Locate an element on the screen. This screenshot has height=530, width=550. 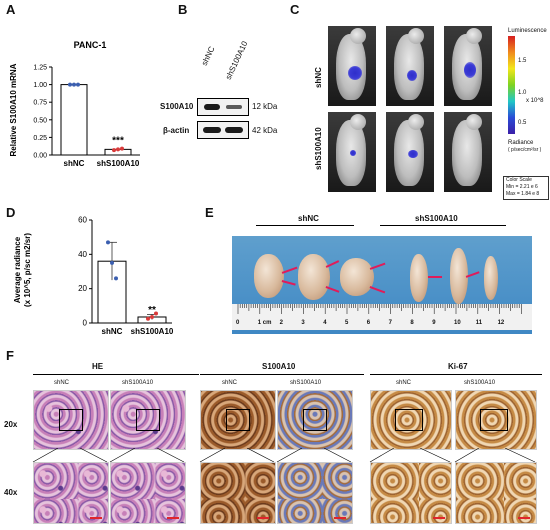
hist-image-s100-shnc-20x is located at coordinates (238, 420).